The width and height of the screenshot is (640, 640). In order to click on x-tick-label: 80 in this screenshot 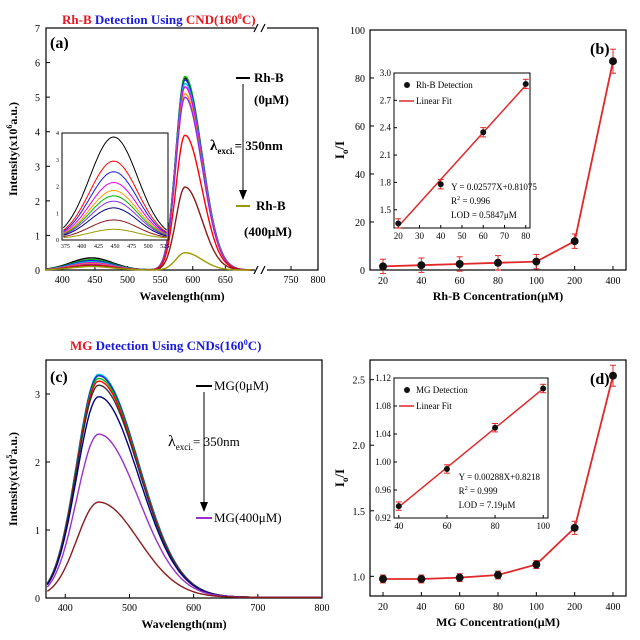, I will do `click(498, 607)`.